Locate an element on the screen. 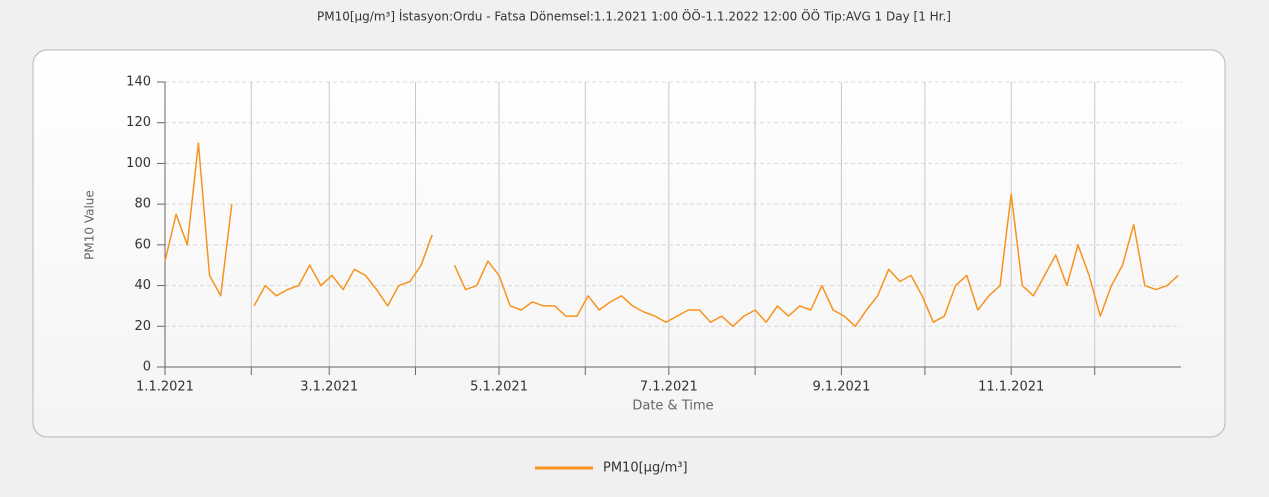 The image size is (1269, 497). y-tick-label: 20 is located at coordinates (142, 326).